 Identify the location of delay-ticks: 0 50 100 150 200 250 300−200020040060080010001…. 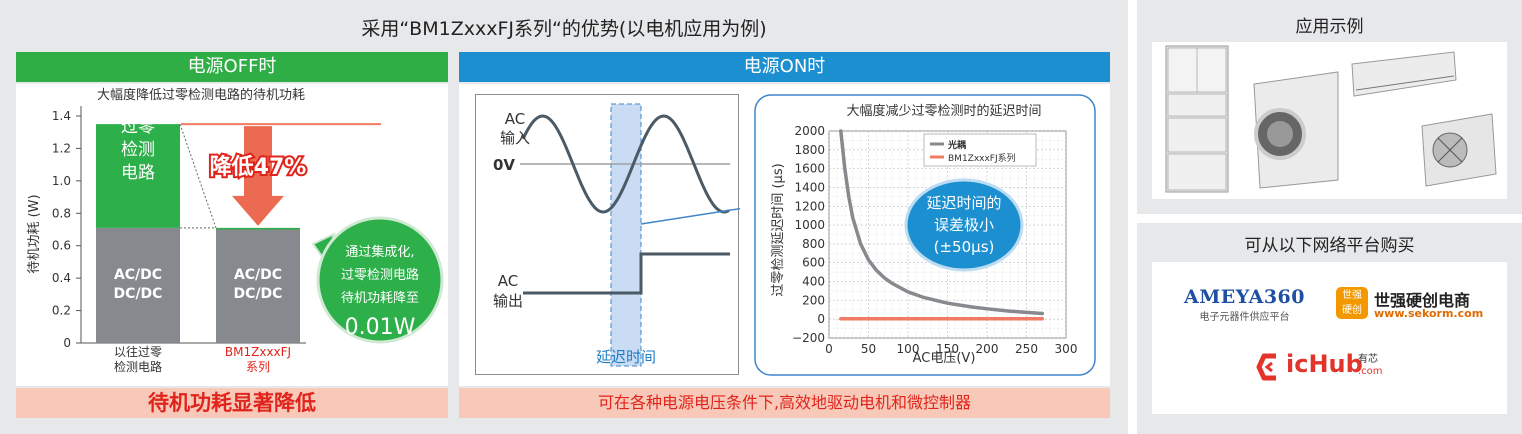
(934, 240).